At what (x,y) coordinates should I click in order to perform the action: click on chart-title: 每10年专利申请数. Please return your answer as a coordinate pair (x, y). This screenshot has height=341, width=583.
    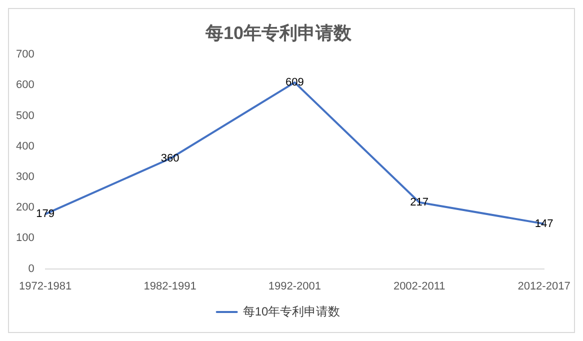
    Looking at the image, I should click on (278, 32).